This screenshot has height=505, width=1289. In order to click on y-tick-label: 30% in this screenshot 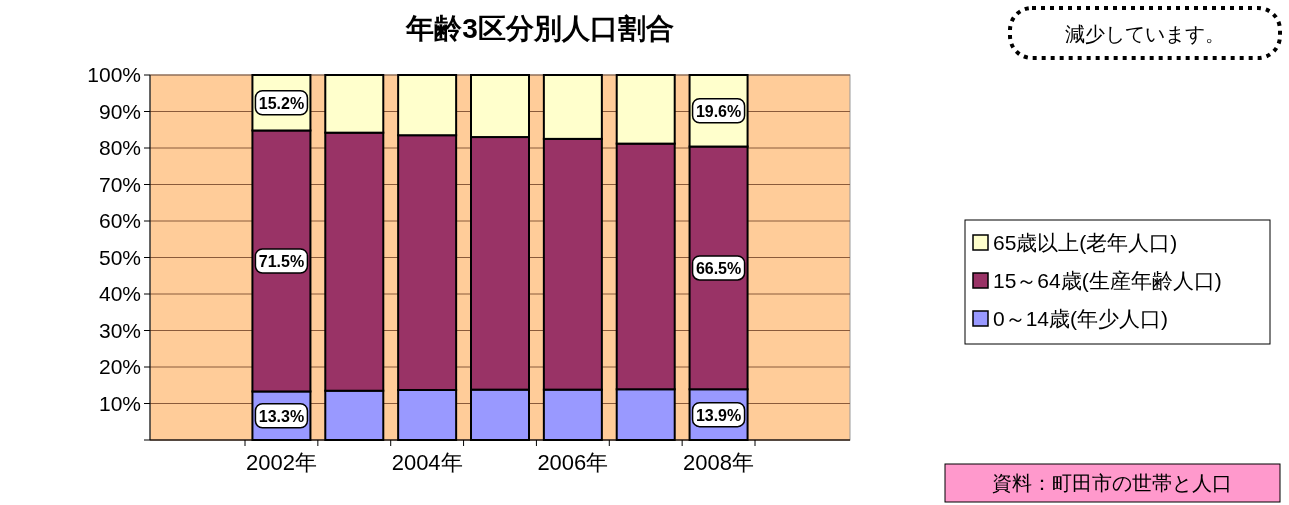, I will do `click(119, 330)`.